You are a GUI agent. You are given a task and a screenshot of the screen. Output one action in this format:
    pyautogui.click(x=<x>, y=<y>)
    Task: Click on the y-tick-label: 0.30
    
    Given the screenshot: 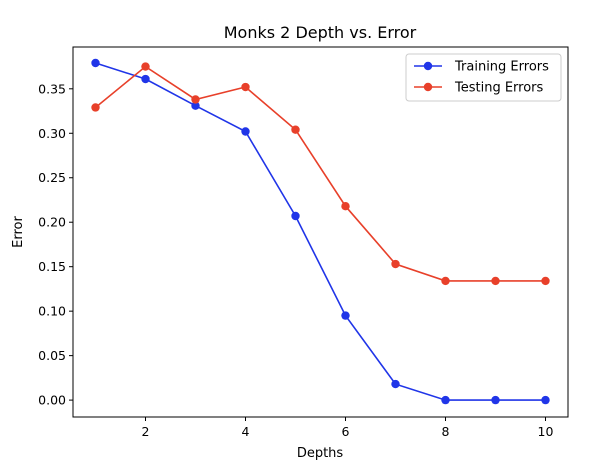 What is the action you would take?
    pyautogui.click(x=52, y=133)
    